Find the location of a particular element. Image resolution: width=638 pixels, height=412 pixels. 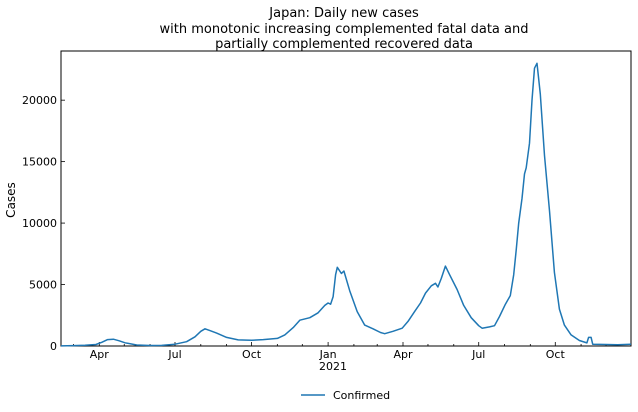

y-axis: 0 5000 10000 15000 20000 is located at coordinates (43, 223).